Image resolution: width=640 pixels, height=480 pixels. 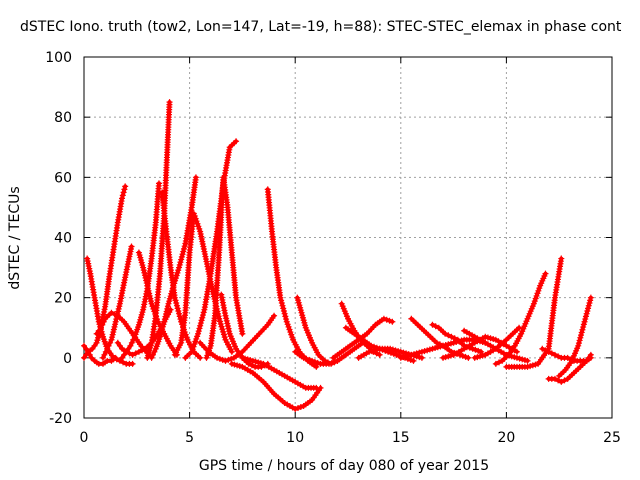 I want to click on x-axis-label: GPS time / hours of day 080 of year 2015, so click(x=344, y=466).